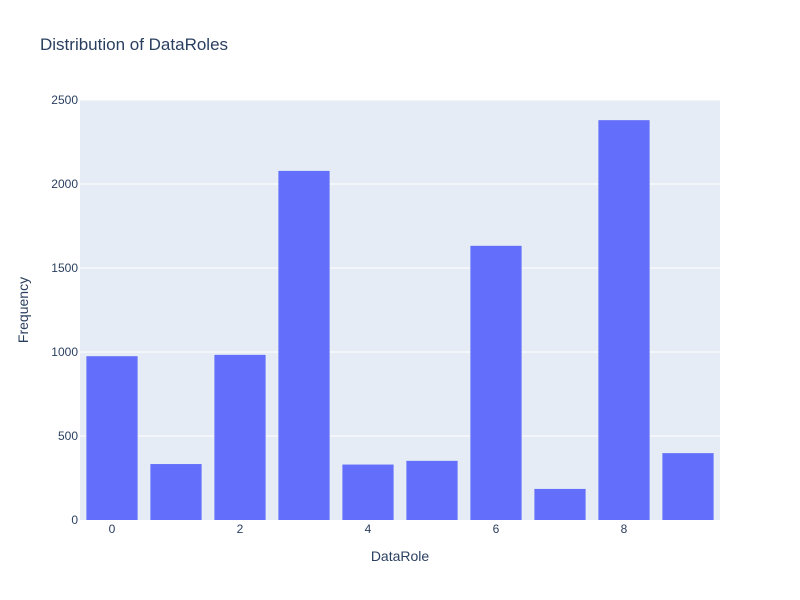  Describe the element at coordinates (134, 44) in the screenshot. I see `chart-title: Distribution of DataRoles` at that location.